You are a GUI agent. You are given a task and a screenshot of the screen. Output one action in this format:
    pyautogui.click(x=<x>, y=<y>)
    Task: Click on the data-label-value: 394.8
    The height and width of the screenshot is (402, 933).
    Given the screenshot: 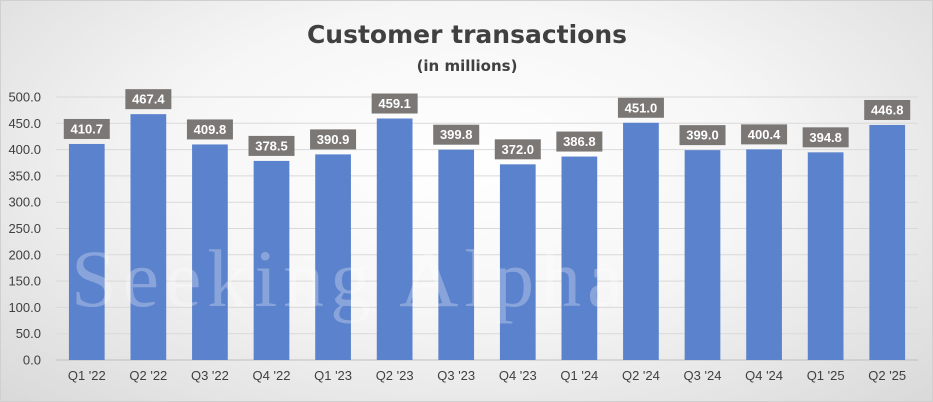 What is the action you would take?
    pyautogui.click(x=825, y=137)
    